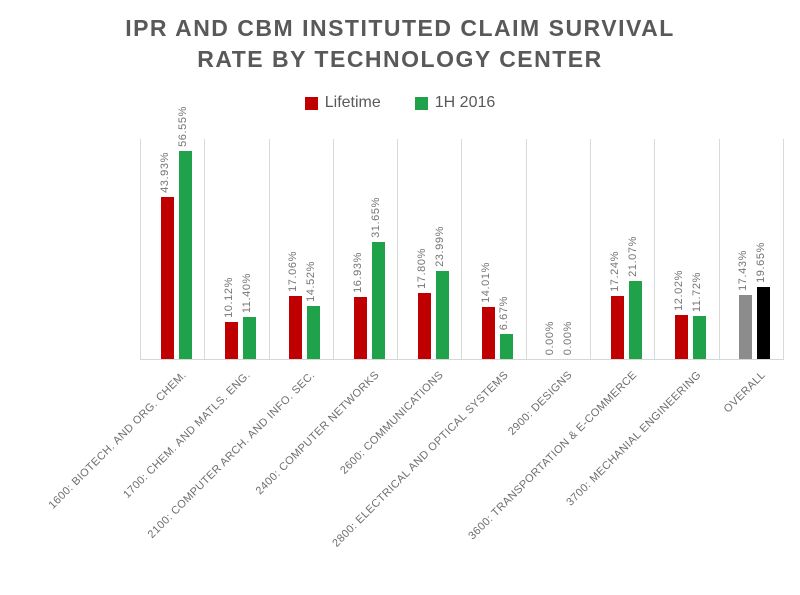  Describe the element at coordinates (493, 249) in the screenshot. I see `category-cell: 14.01% 6.67%` at that location.